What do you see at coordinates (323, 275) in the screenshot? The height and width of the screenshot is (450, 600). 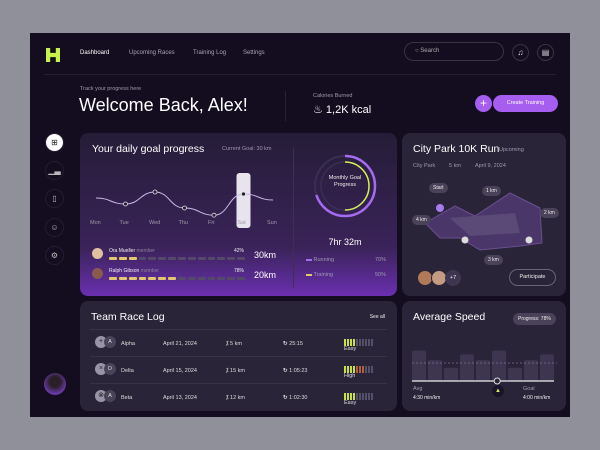 I see `training-label: Training` at bounding box center [323, 275].